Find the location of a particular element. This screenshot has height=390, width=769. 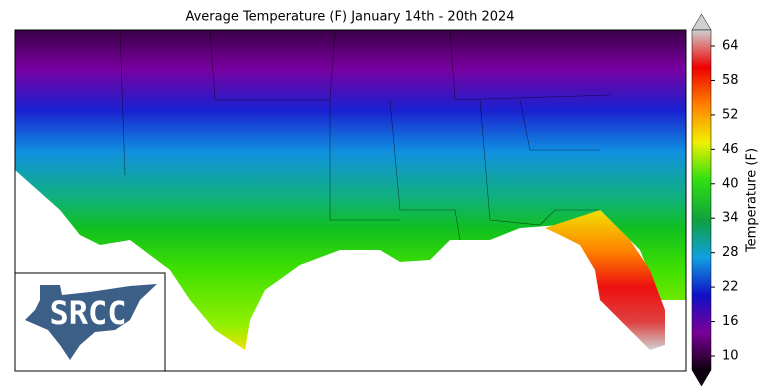

colorbar-tick-label: 16 is located at coordinates (730, 321).